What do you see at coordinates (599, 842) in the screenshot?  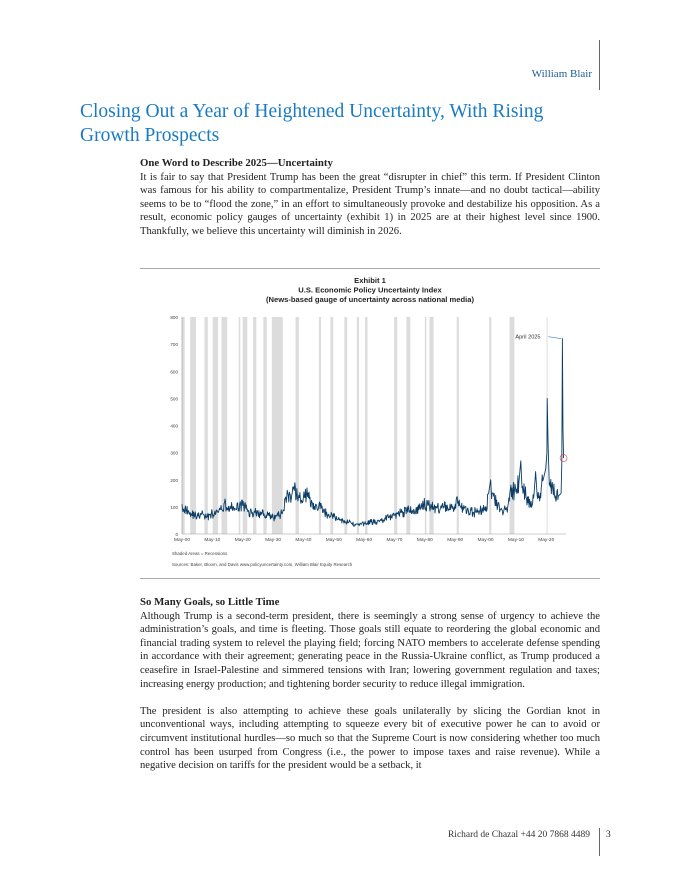 I see `footer-divider` at bounding box center [599, 842].